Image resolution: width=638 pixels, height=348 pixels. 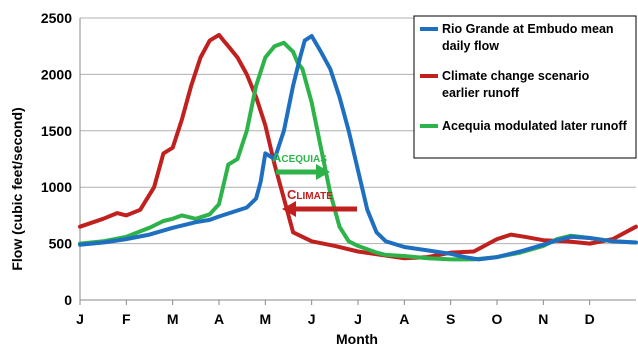 I want to click on x-tick-label: O, so click(x=497, y=319).